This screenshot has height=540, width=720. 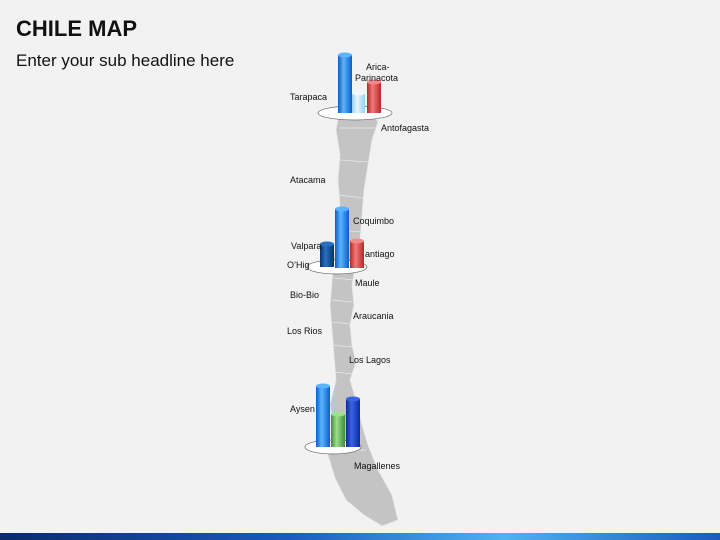 What do you see at coordinates (304, 295) in the screenshot?
I see `region-label: Bio-Bio` at bounding box center [304, 295].